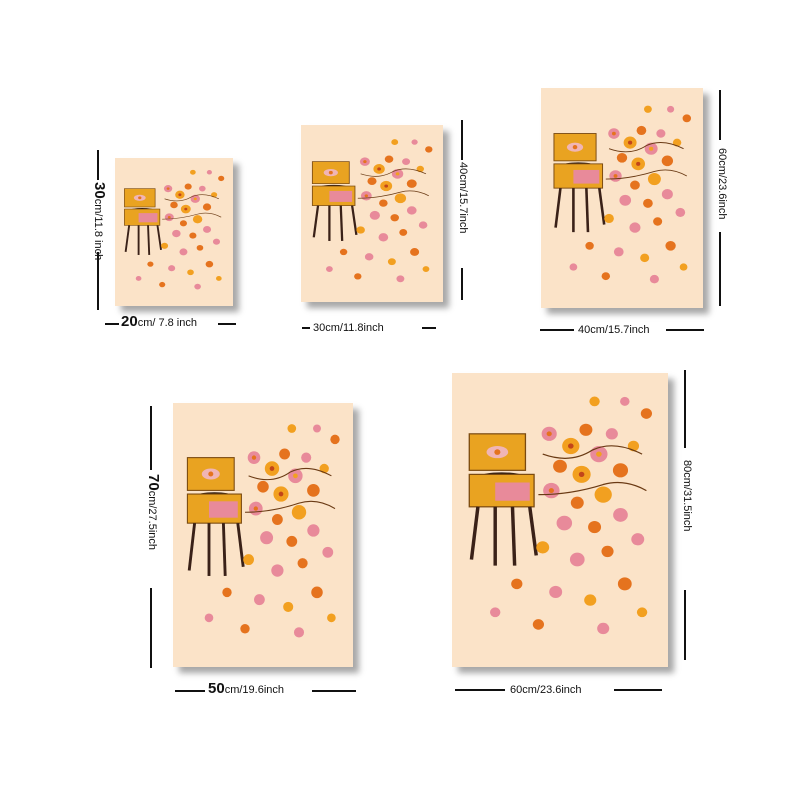  I want to click on poster-60x80, so click(560, 520).